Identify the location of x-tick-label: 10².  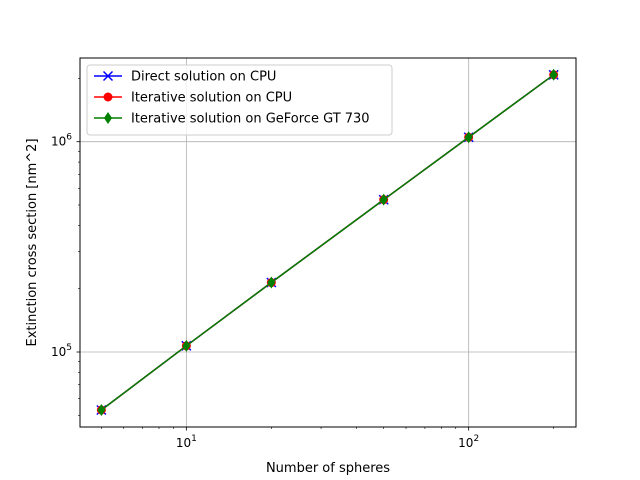
(468, 442).